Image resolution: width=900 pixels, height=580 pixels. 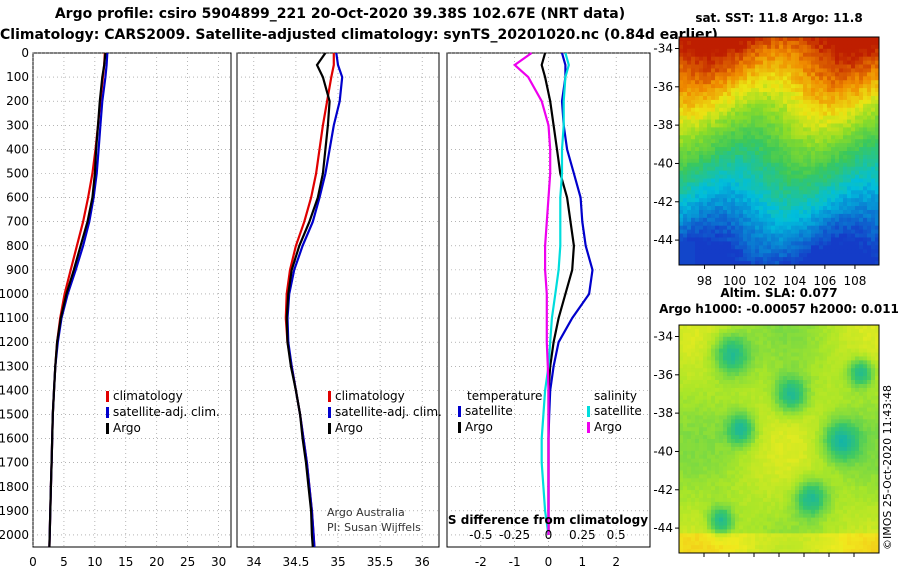 I want to click on sst-map-title: sat. SST: 11.8 Argo: 11.8, so click(x=778, y=18).